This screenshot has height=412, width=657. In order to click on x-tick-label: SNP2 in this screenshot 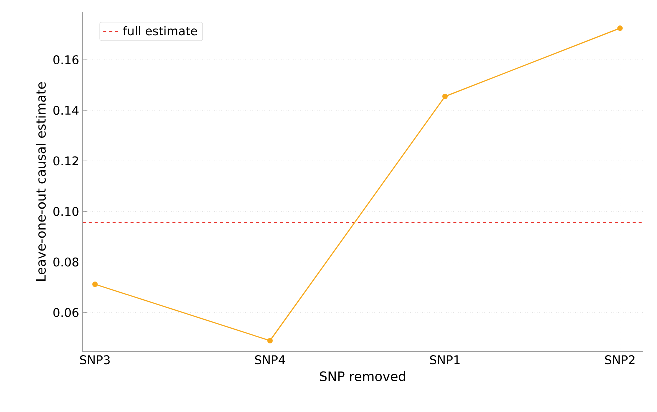, I will do `click(620, 360)`.